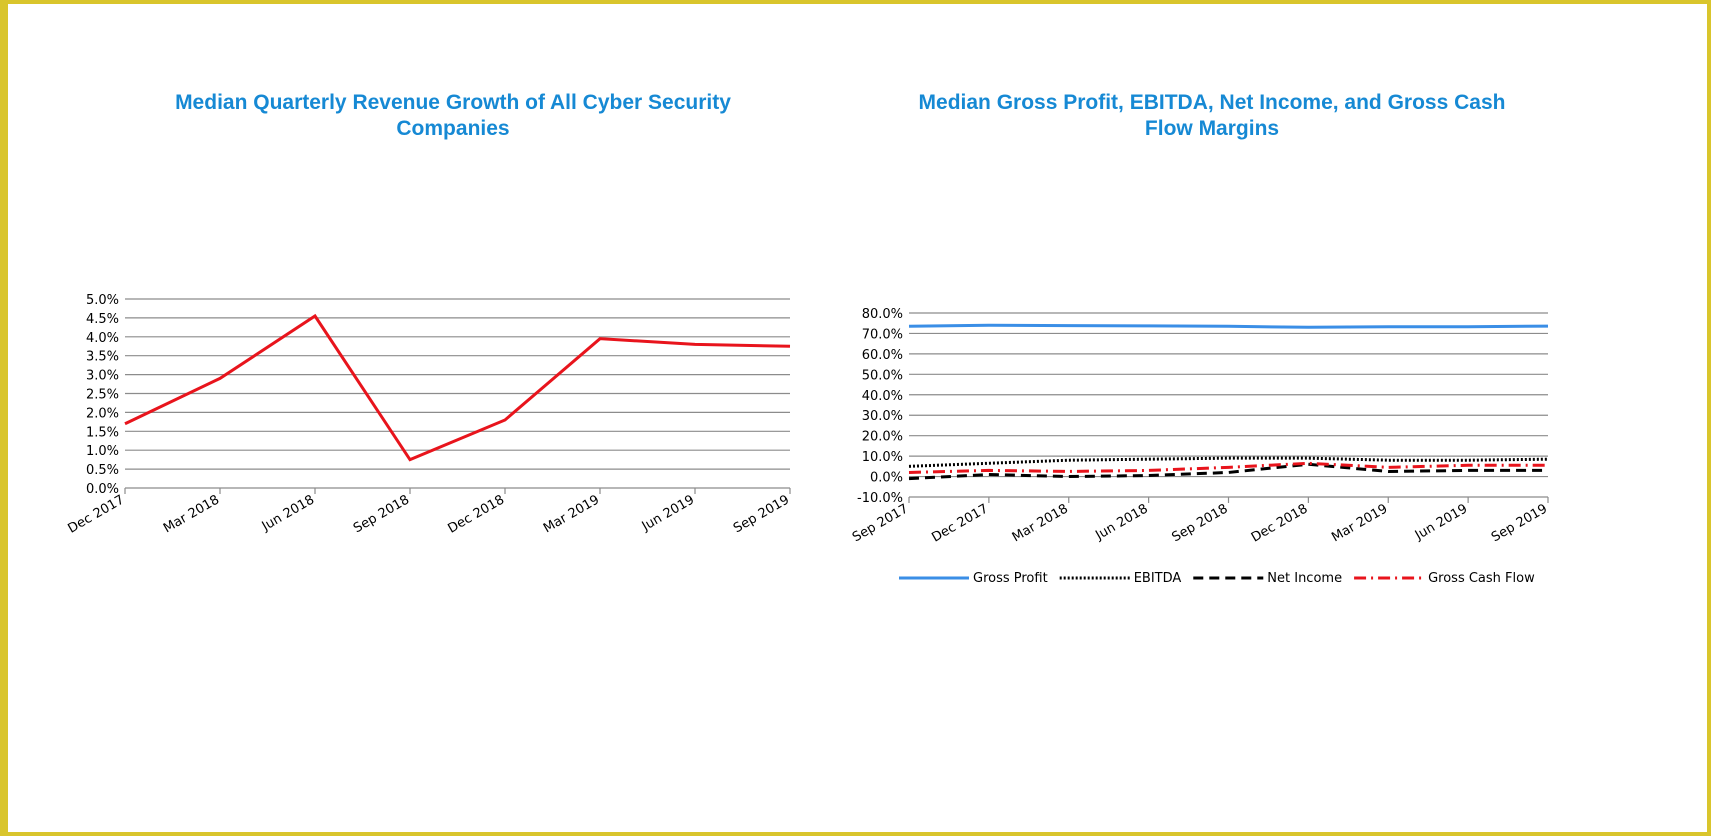 This screenshot has width=1711, height=836. Describe the element at coordinates (102, 451) in the screenshot. I see `y-tick-label: 1.0%` at that location.